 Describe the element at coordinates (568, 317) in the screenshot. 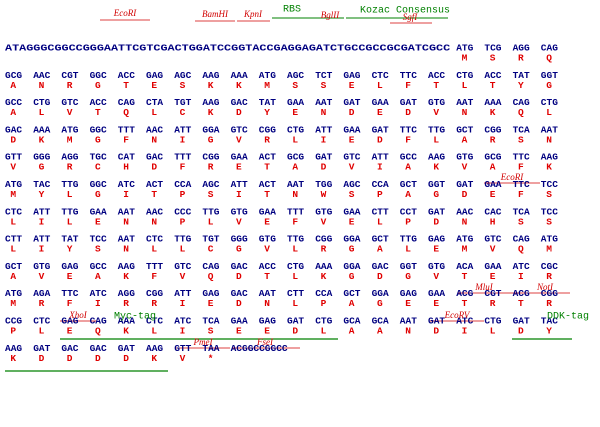

I see `feature-label: DDK-tag` at that location.